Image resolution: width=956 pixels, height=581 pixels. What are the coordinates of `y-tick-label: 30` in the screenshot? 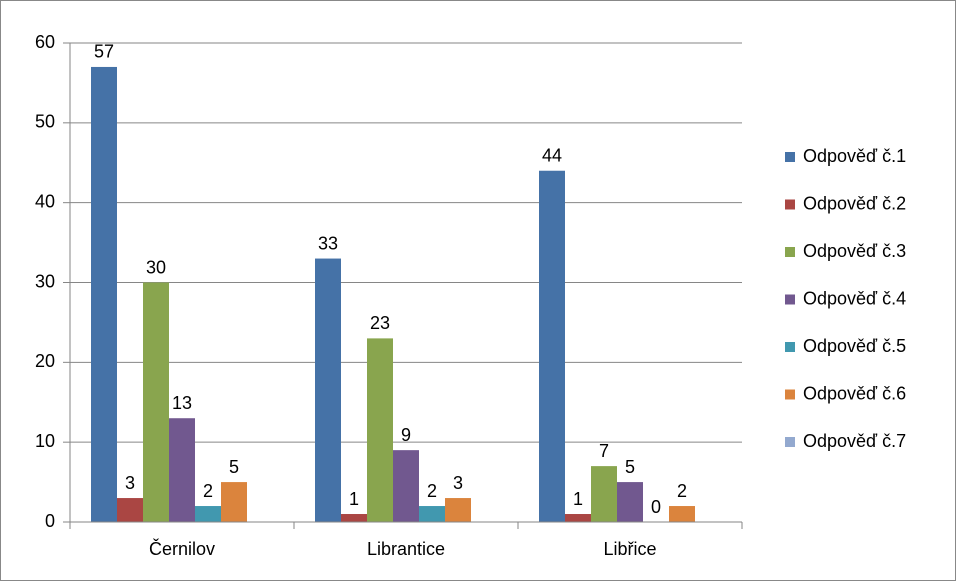 It's located at (45, 281).